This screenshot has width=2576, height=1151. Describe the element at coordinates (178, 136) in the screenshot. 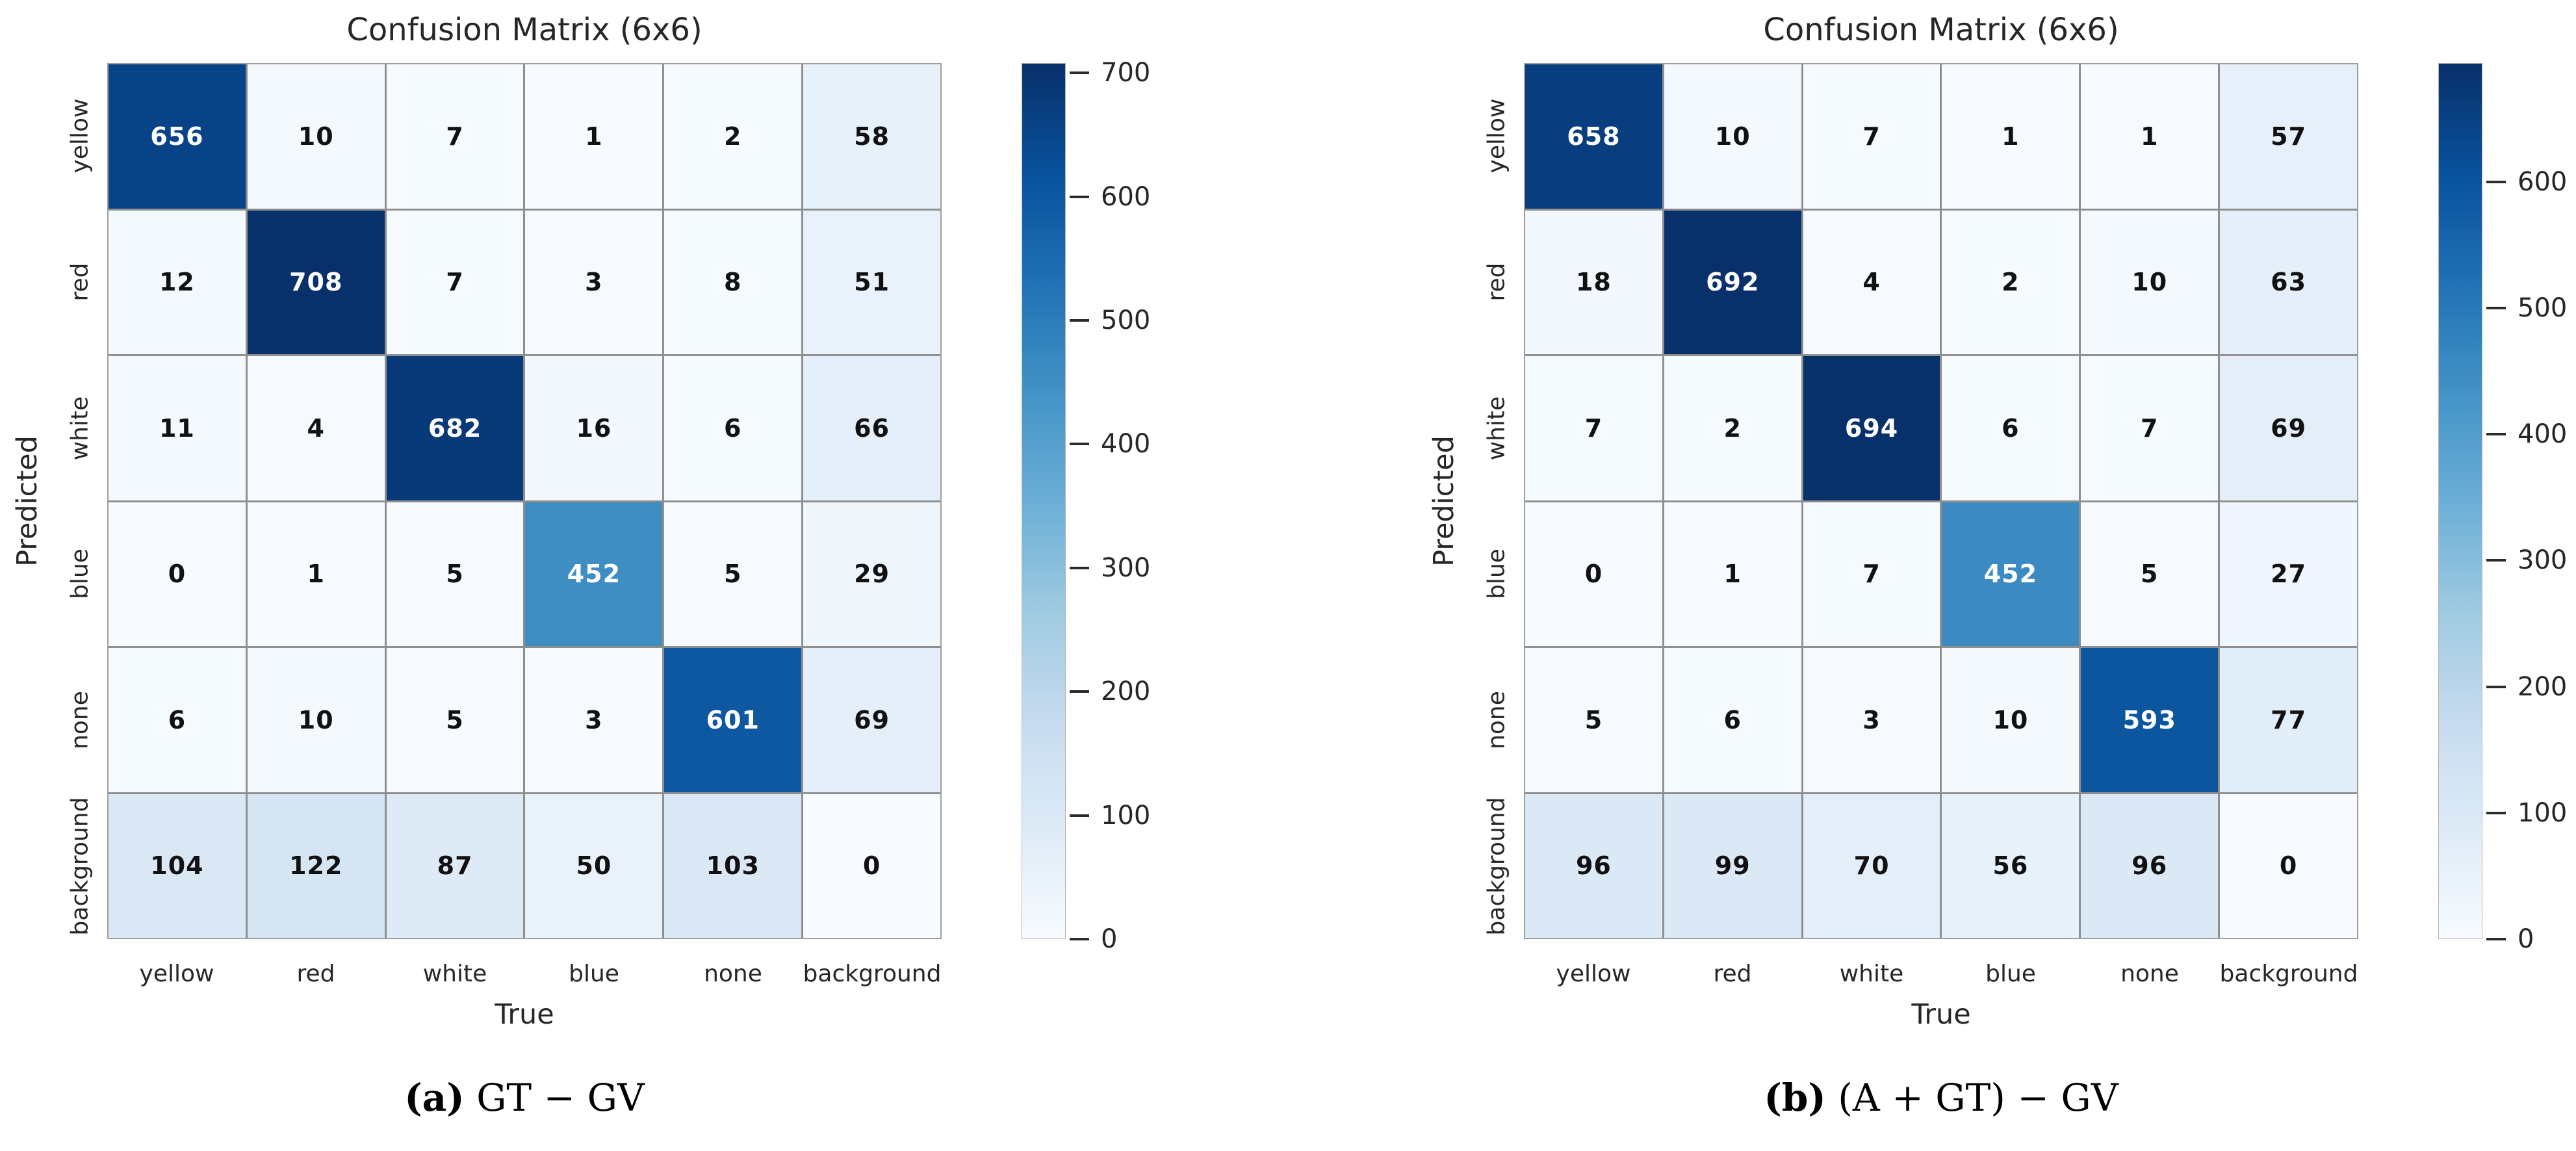

I see `matrix-cell: 656` at that location.